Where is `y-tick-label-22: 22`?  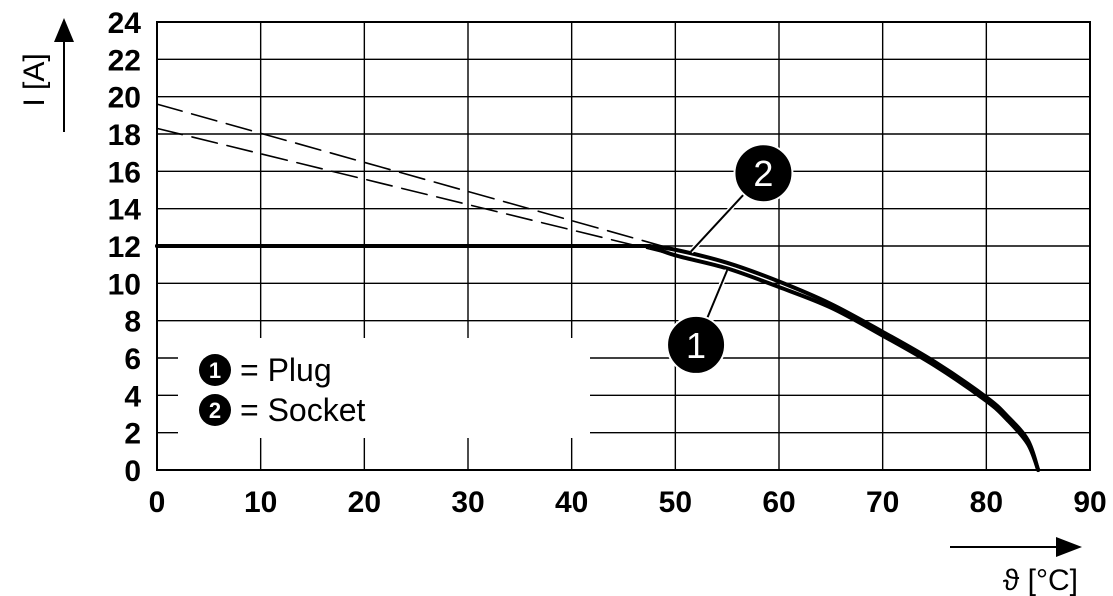 y-tick-label-22: 22 is located at coordinates (124, 60).